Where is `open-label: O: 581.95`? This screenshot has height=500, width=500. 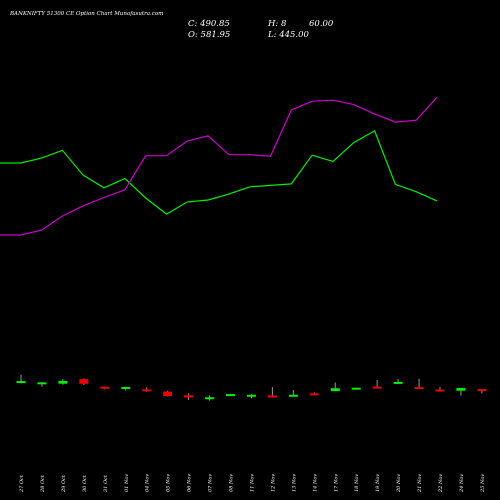
open-label: O: 581.95 is located at coordinates (209, 35).